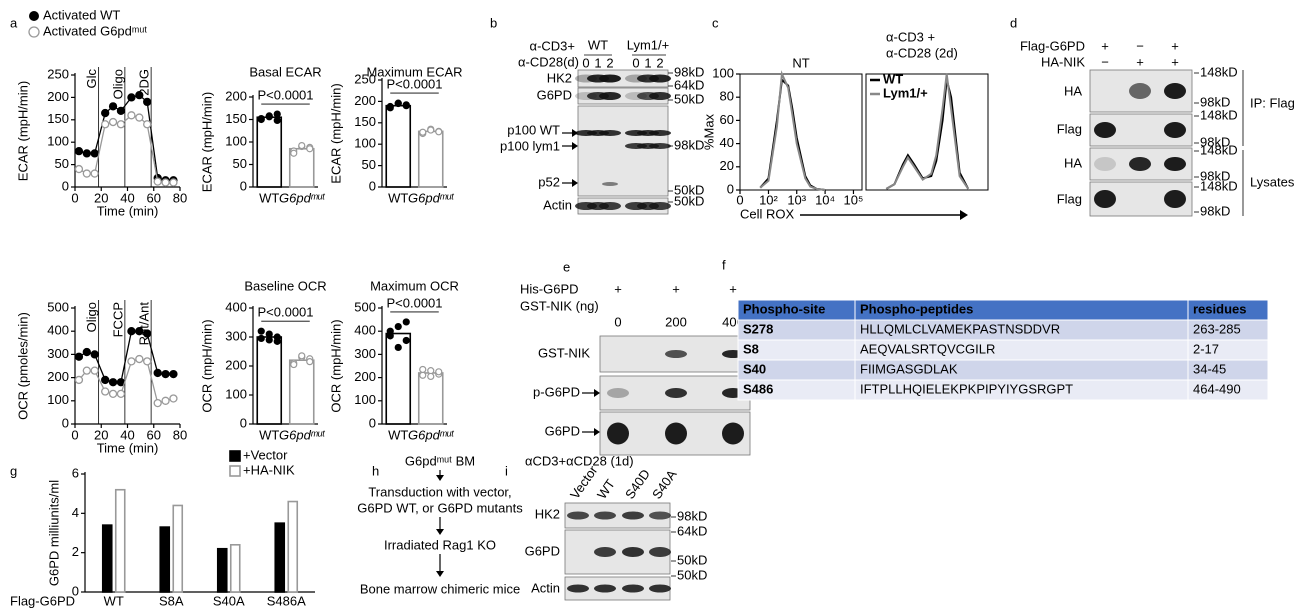 The width and height of the screenshot is (1296, 608). What do you see at coordinates (440, 588) in the screenshot?
I see `flow-step: Bone marrow chimeric mice` at bounding box center [440, 588].